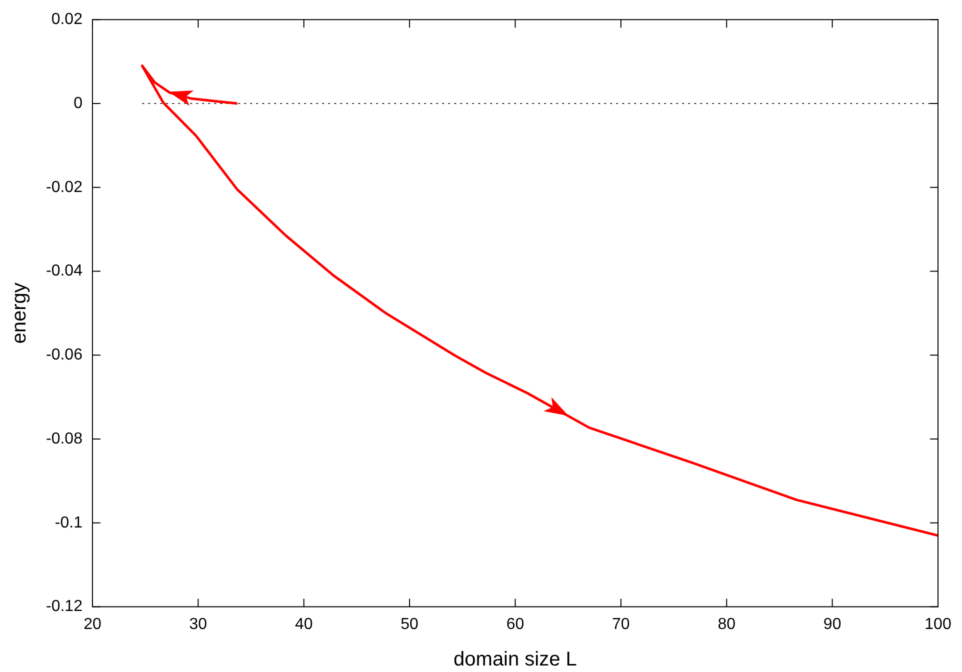 The width and height of the screenshot is (962, 672). What do you see at coordinates (198, 624) in the screenshot?
I see `x-tick-label: 30` at bounding box center [198, 624].